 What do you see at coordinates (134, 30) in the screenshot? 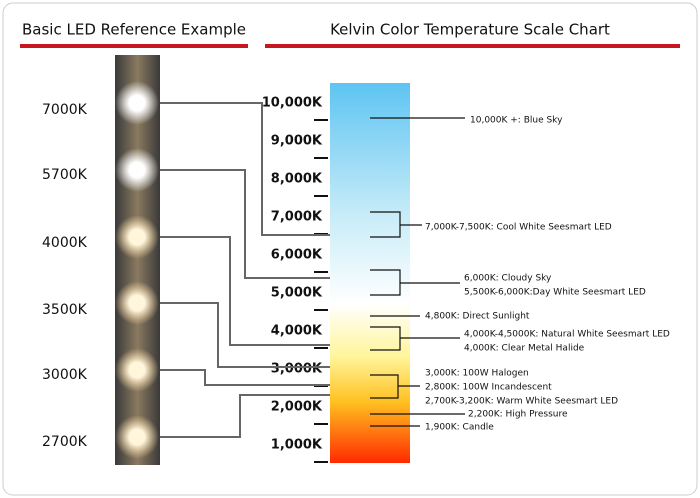
I see `left-title: Basic LED Reference Example` at bounding box center [134, 30].